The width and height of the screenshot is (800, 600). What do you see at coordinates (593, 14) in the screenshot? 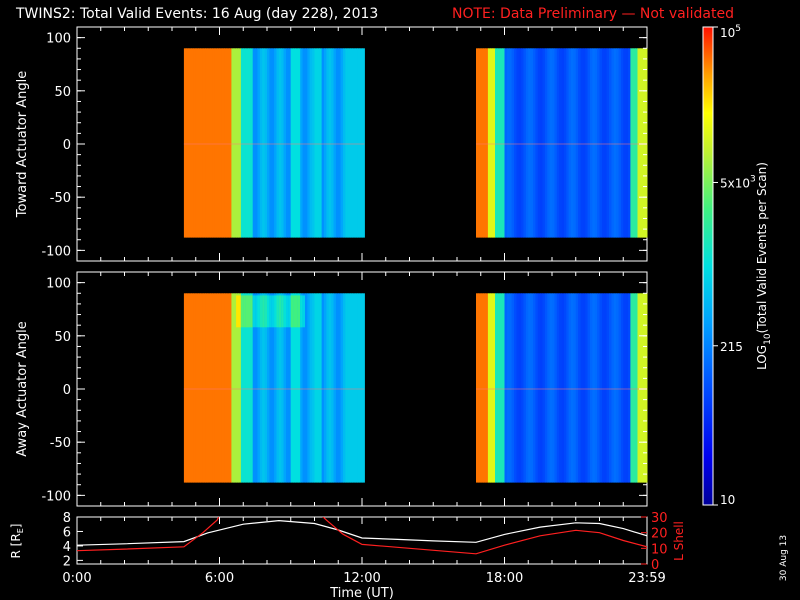
I see `data-note: NOTE: Data Preliminary — Not validated` at bounding box center [593, 14].